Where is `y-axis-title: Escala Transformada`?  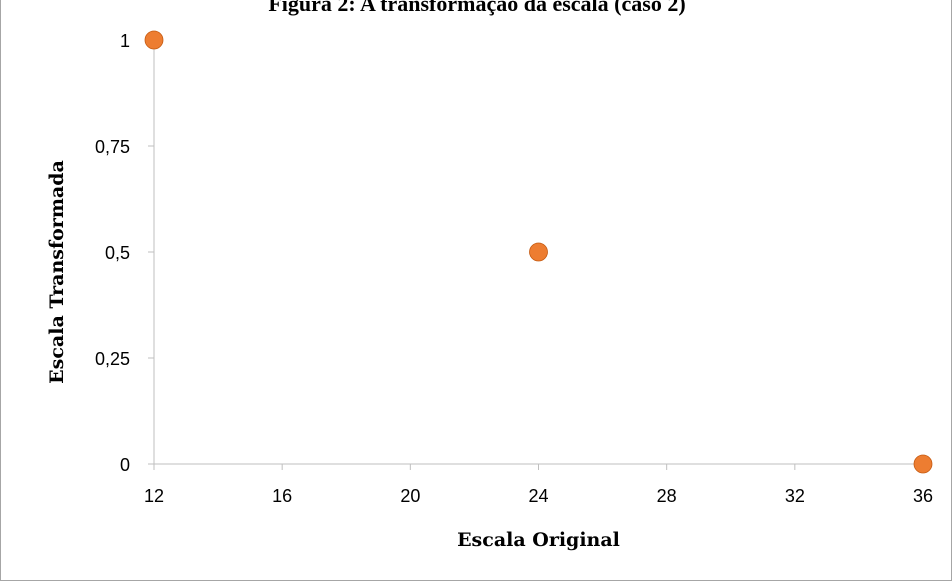 y-axis-title: Escala Transformada is located at coordinates (57, 272).